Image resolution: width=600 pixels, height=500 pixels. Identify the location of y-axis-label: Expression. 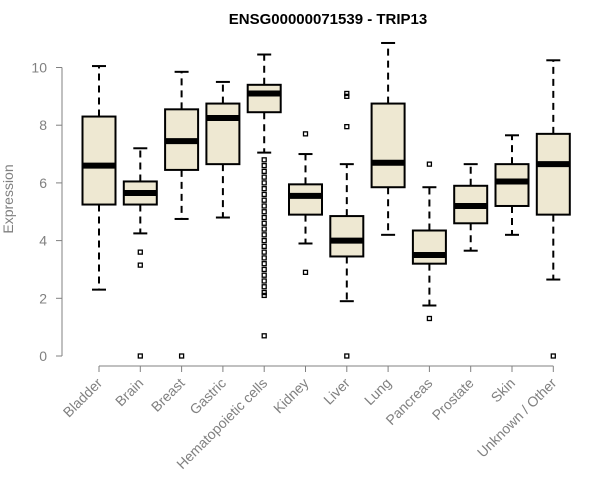
(8, 198).